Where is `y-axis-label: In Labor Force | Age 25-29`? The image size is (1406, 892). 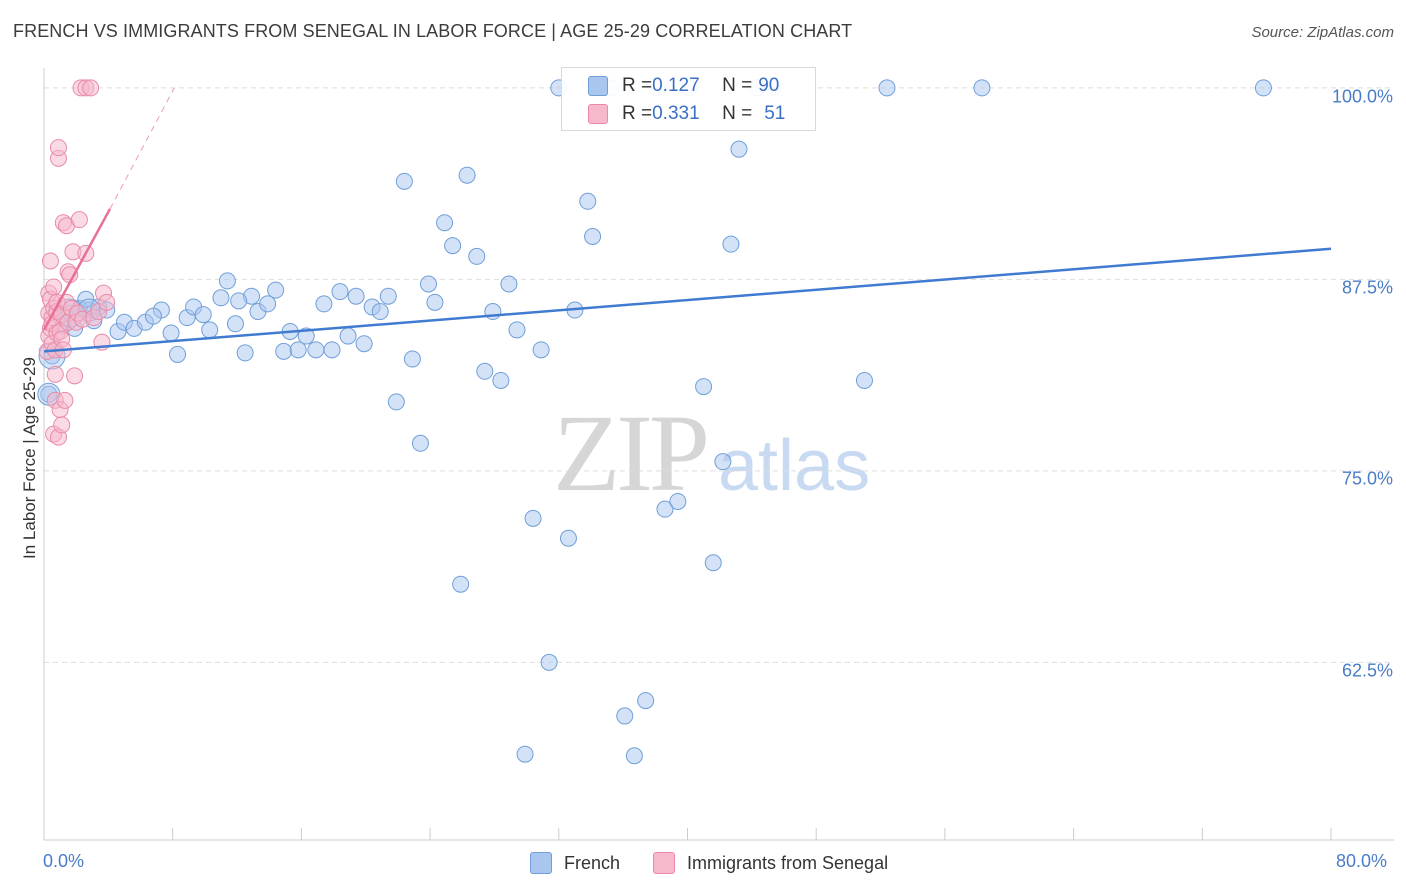 y-axis-label: In Labor Force | Age 25-29 is located at coordinates (29, 458).